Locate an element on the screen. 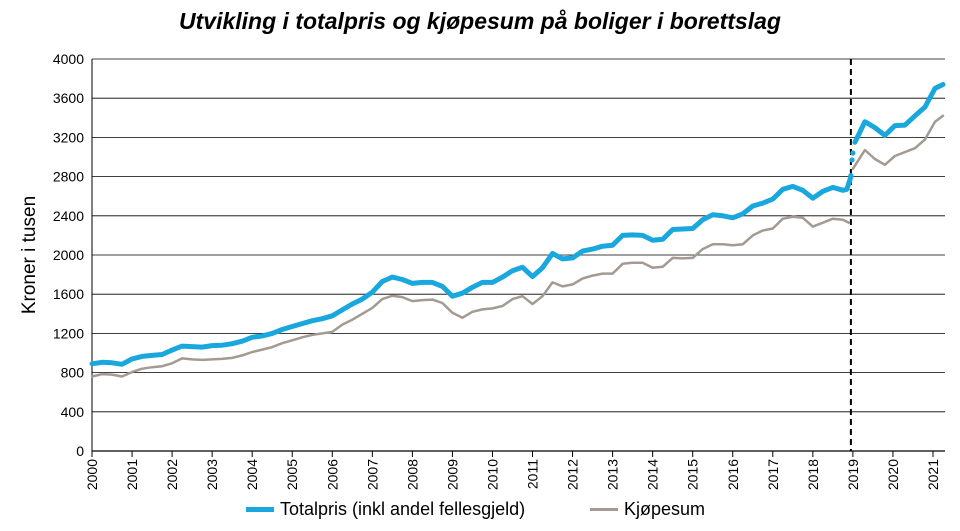 This screenshot has width=960, height=531. y-tick-label-400: 400 is located at coordinates (73, 412).